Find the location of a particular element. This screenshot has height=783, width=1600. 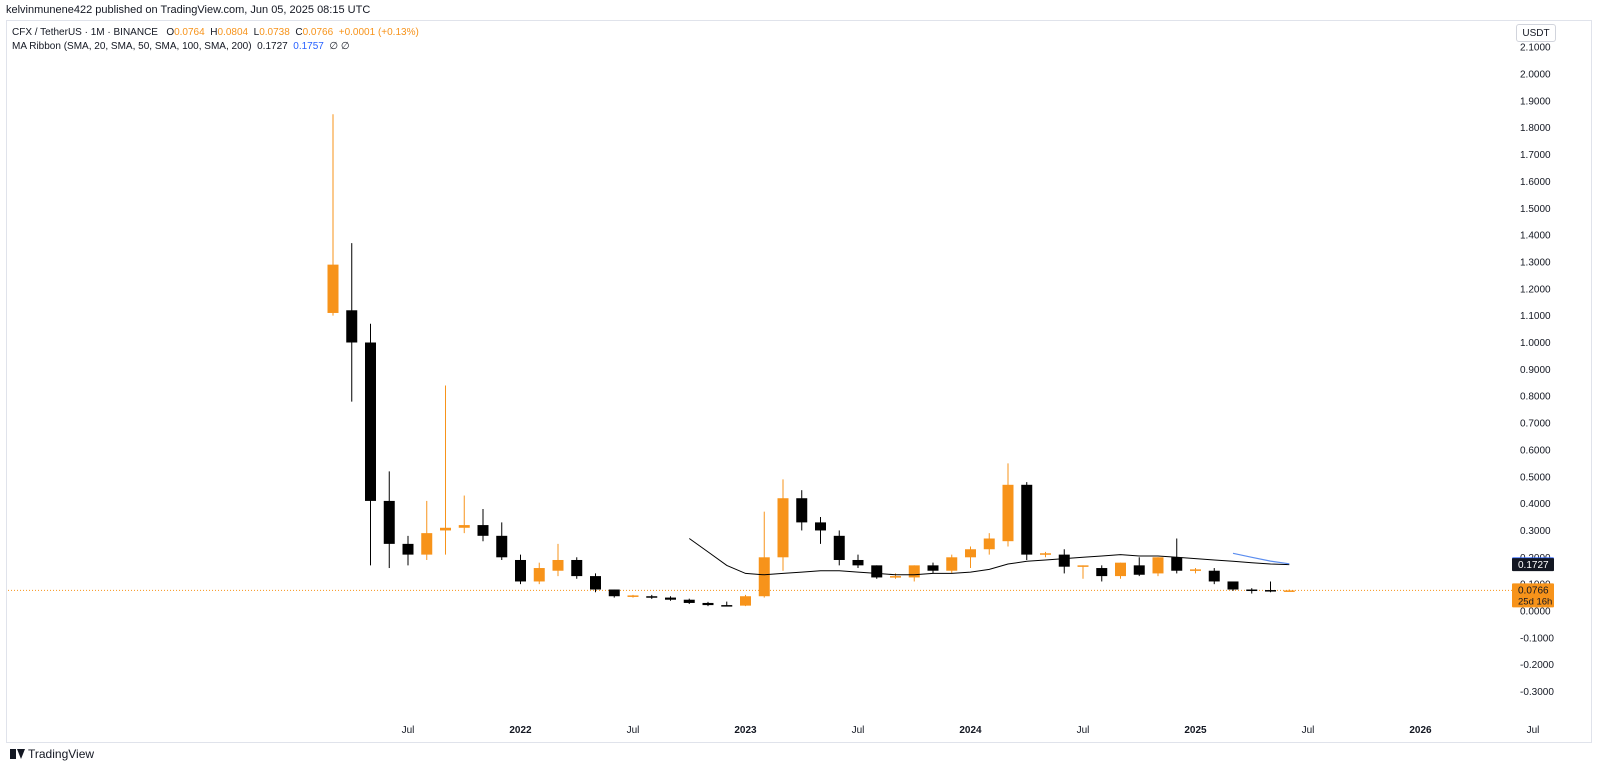

low-label: L is located at coordinates (256, 32).